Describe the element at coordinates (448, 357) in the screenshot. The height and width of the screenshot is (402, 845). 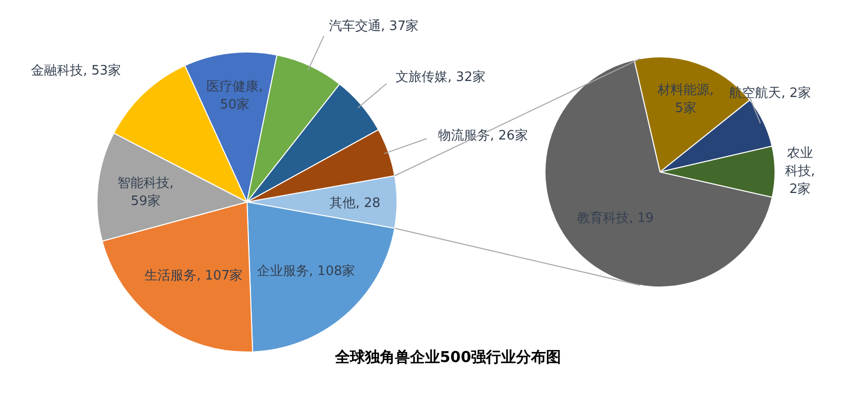
I see `text: 全球独角兽企业500强行业分布图` at that location.